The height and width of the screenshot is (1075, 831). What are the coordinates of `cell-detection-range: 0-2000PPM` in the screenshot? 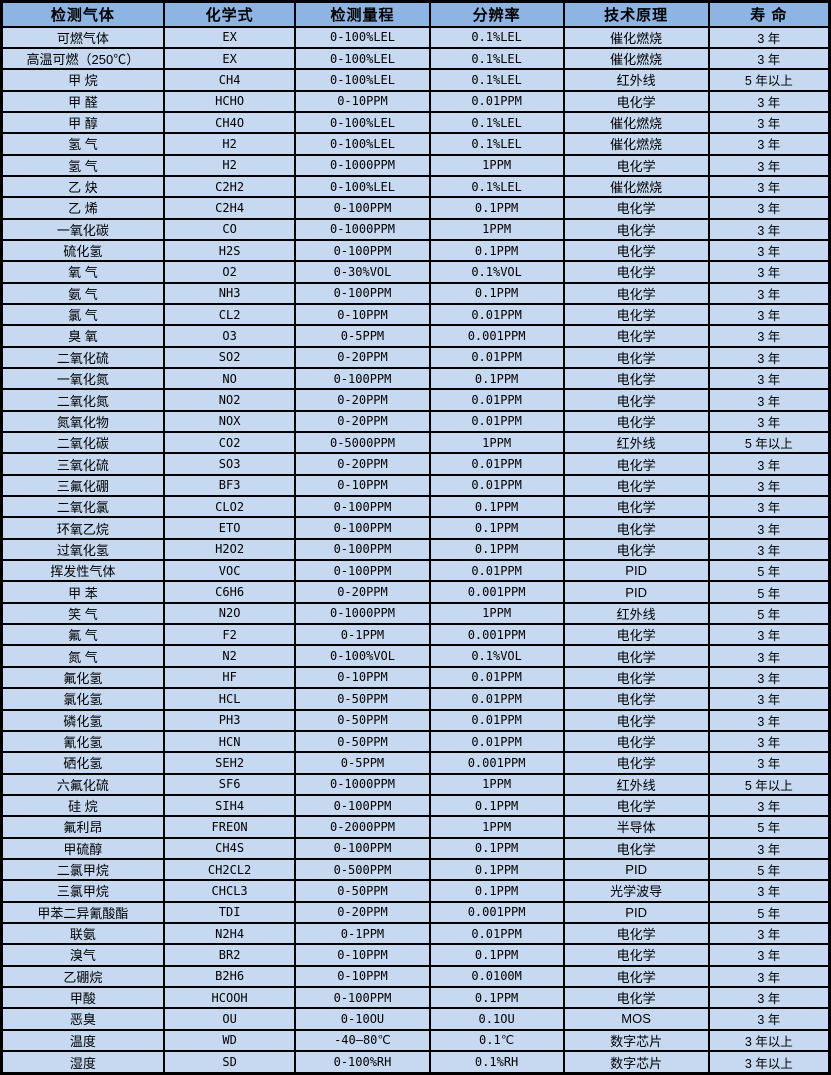 It's located at (362, 827).